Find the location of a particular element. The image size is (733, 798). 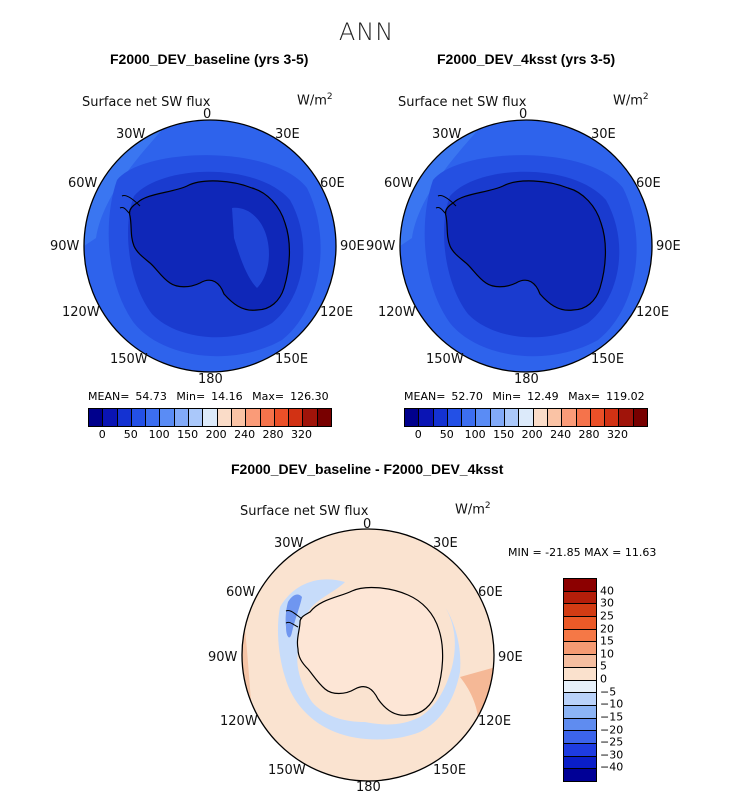

panel-2-colorbar-tick: 150 is located at coordinates (504, 434).